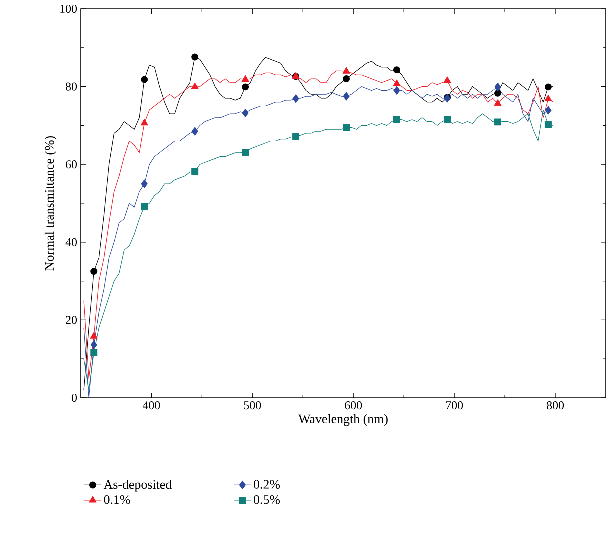 The image size is (608, 535). I want to click on y-tick-label: 80, so click(72, 86).